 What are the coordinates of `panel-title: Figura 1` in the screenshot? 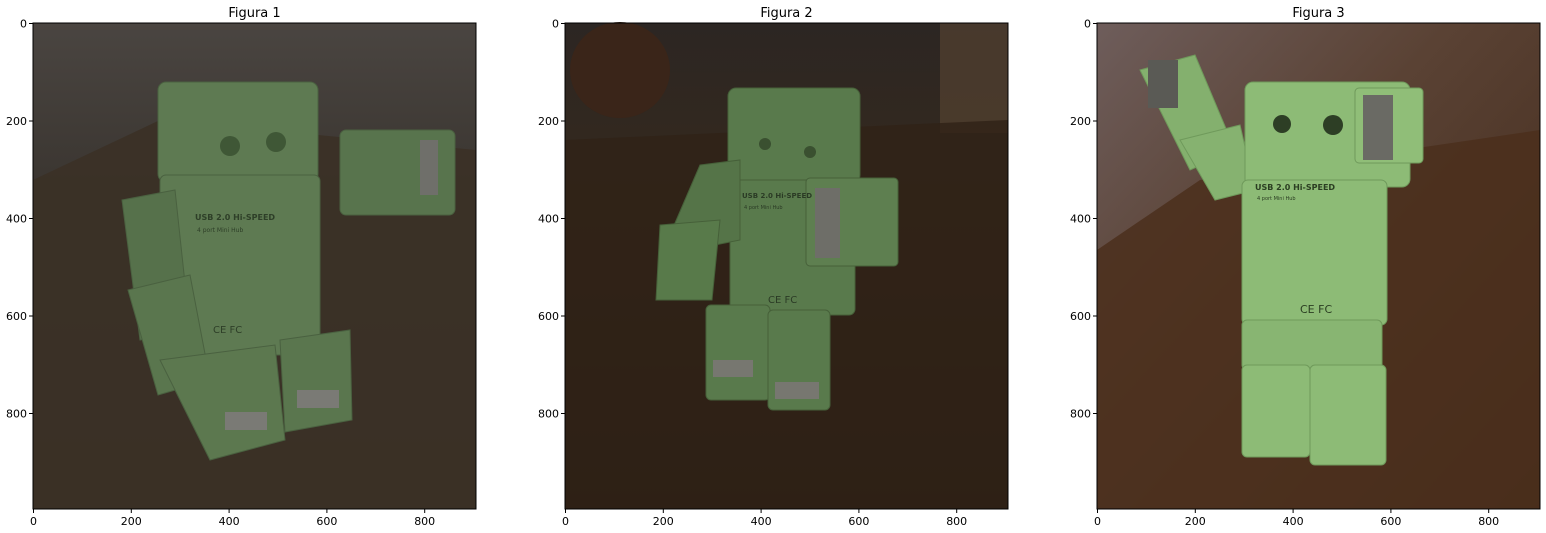 It's located at (254, 13).